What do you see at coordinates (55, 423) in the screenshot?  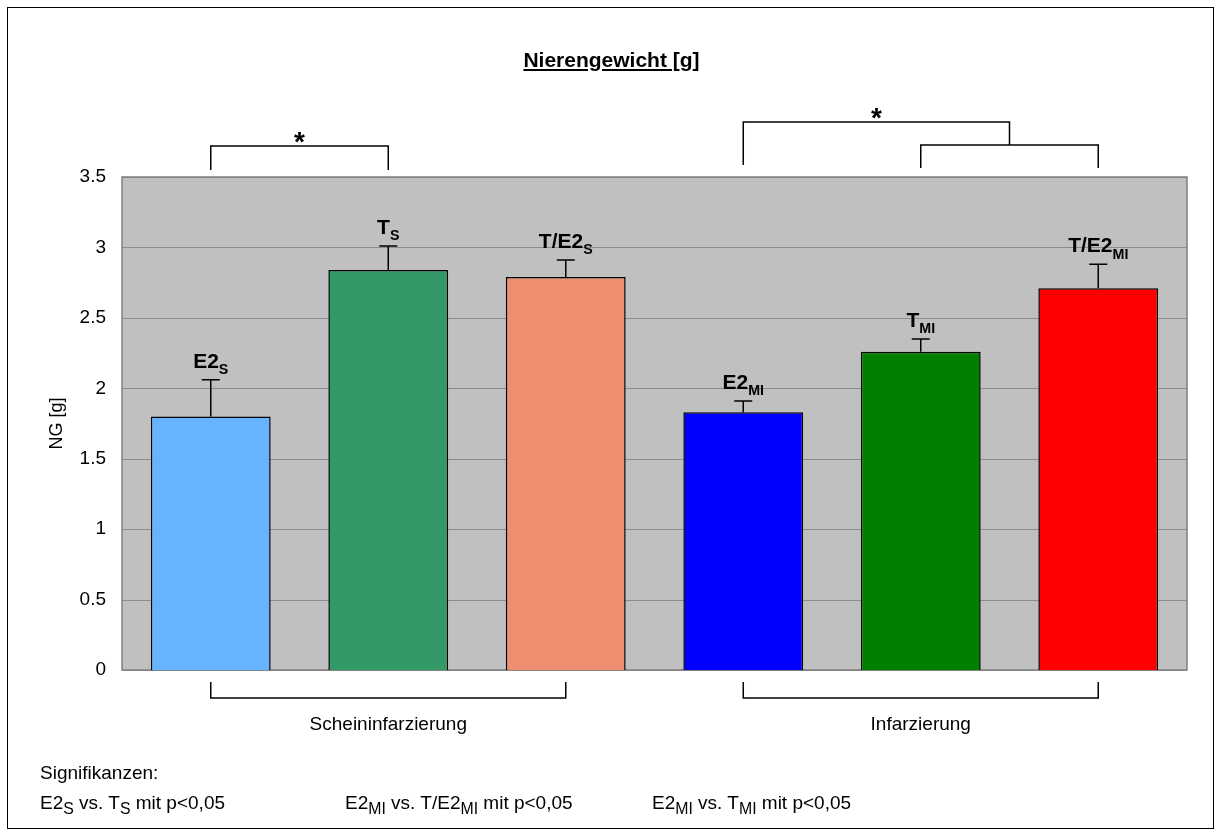 I see `y-axis-title: NG [g]` at bounding box center [55, 423].